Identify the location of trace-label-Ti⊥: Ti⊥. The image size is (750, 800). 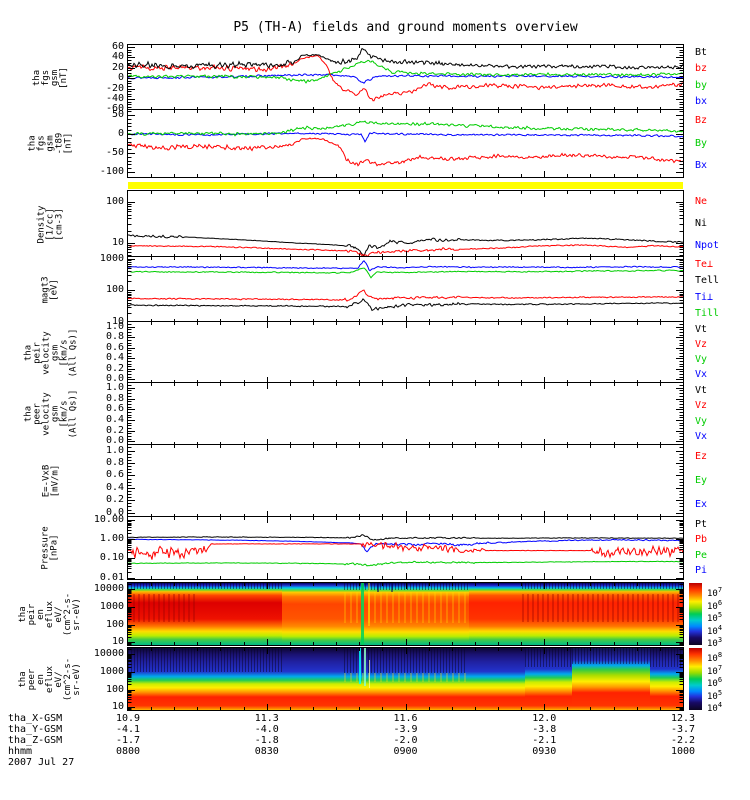
(704, 297).